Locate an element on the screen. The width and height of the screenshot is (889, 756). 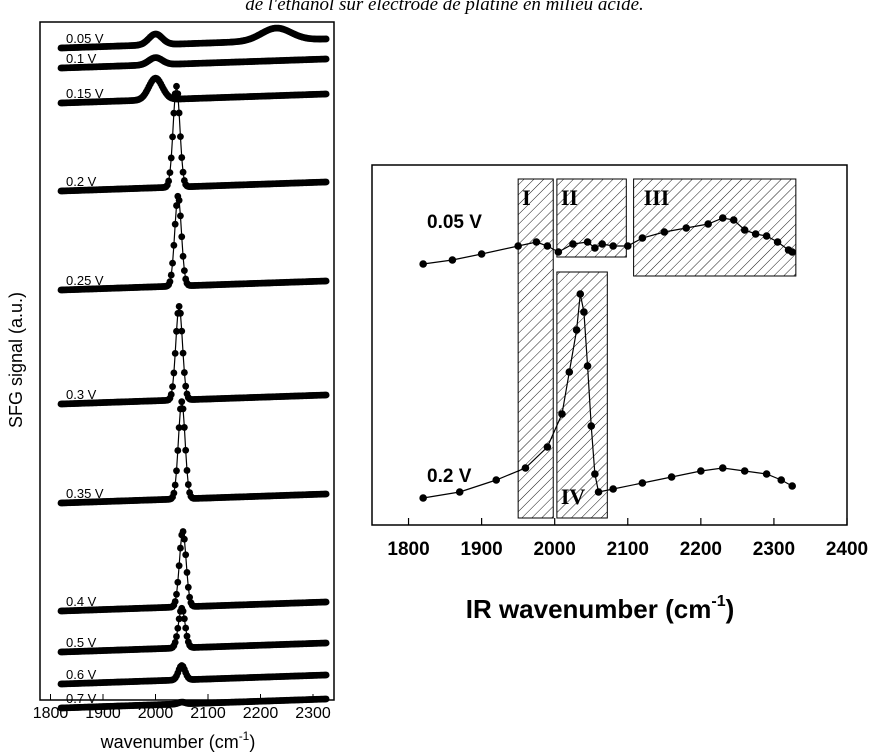
right-series-label: 0.05 V is located at coordinates (454, 222).